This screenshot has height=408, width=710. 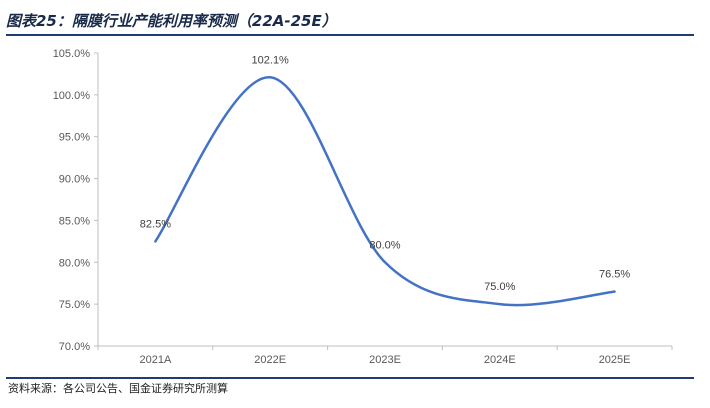 What do you see at coordinates (350, 378) in the screenshot?
I see `source-divider` at bounding box center [350, 378].